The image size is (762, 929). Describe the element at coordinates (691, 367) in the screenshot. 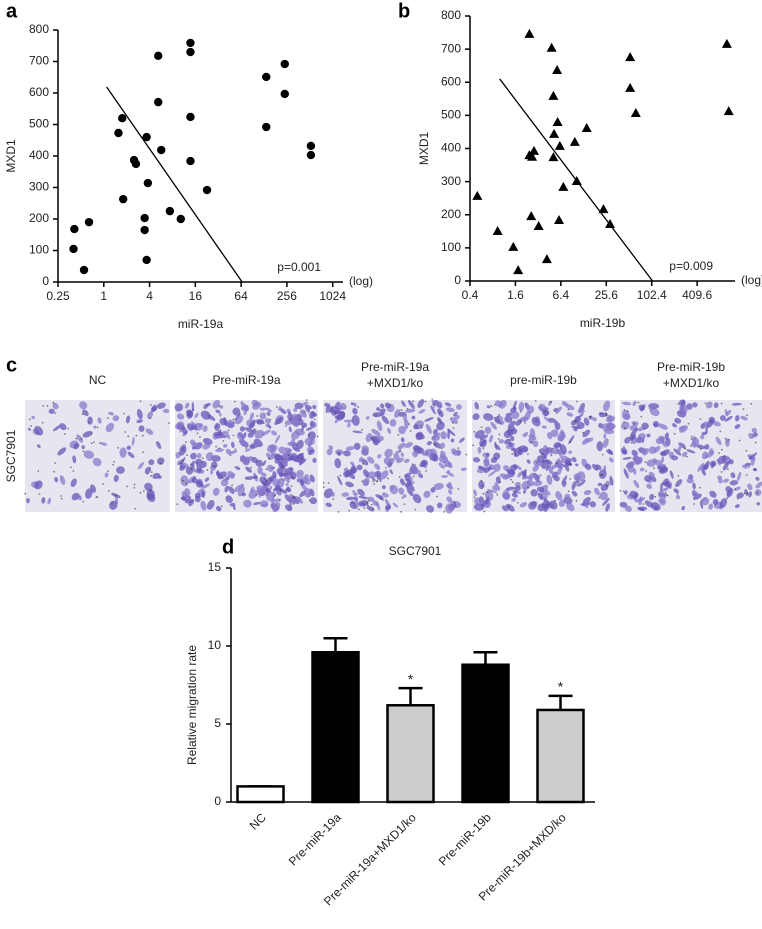

I see `column-label: Pre-miR-19b` at that location.